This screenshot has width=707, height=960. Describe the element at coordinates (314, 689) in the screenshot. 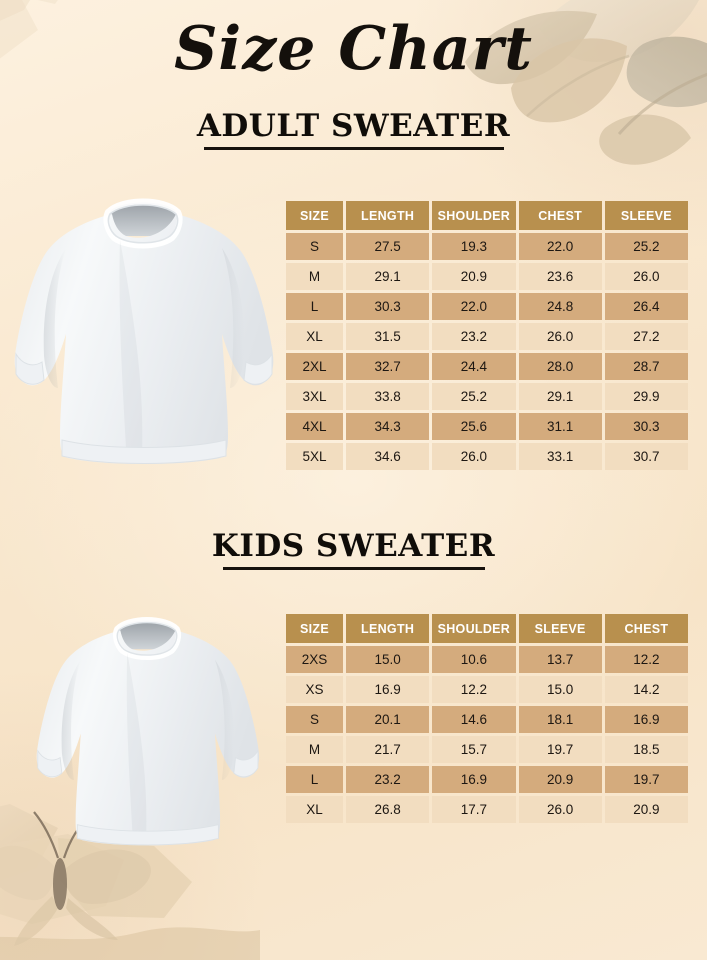

I see `cell-size: XS` at that location.